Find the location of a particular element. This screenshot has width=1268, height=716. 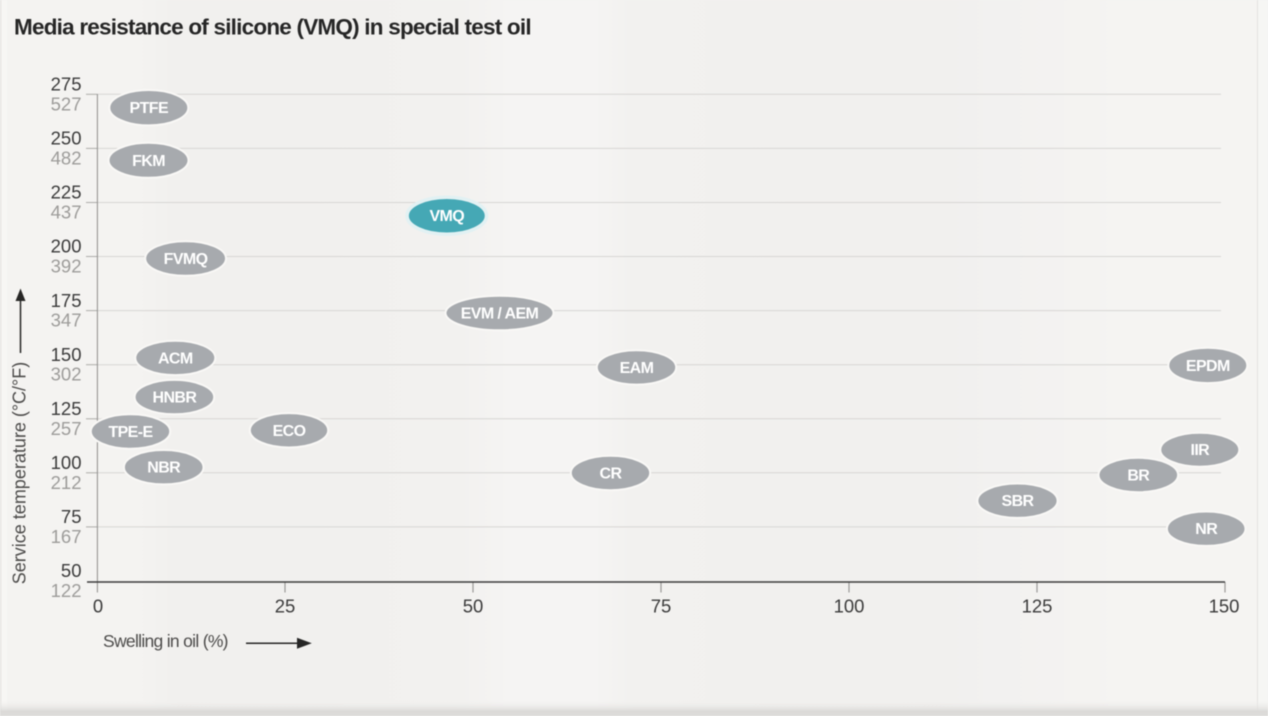

svg-text: 347 is located at coordinates (66, 320).